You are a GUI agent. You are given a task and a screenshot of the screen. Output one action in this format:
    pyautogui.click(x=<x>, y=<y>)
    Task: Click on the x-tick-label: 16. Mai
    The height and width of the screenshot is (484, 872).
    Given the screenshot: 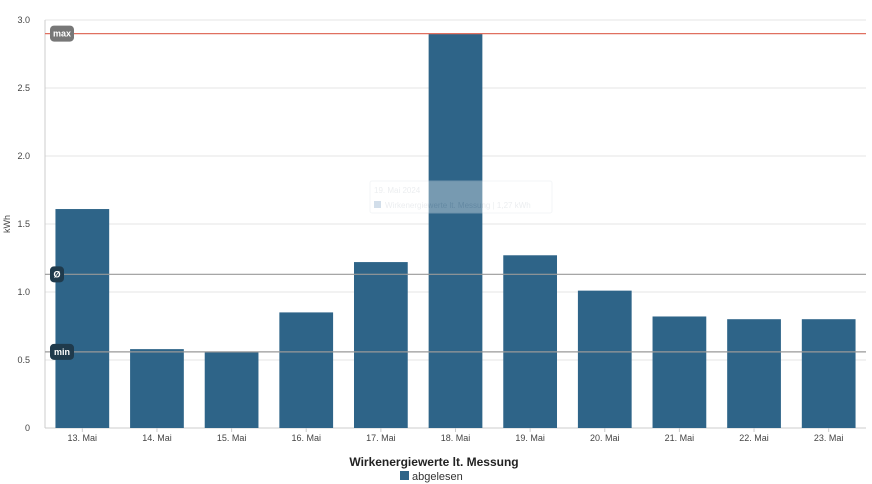 What is the action you would take?
    pyautogui.click(x=306, y=438)
    